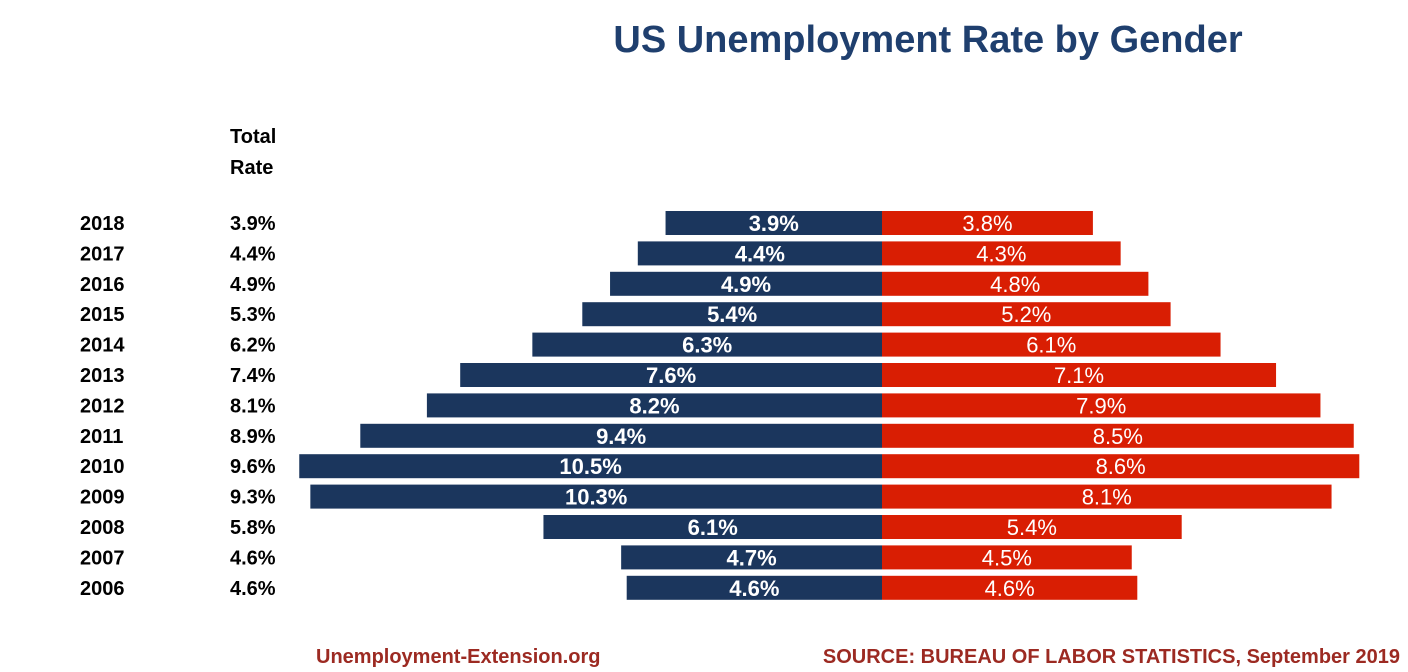 Image resolution: width=1408 pixels, height=672 pixels. What do you see at coordinates (253, 224) in the screenshot?
I see `total-rate-label: 3.9%` at bounding box center [253, 224].